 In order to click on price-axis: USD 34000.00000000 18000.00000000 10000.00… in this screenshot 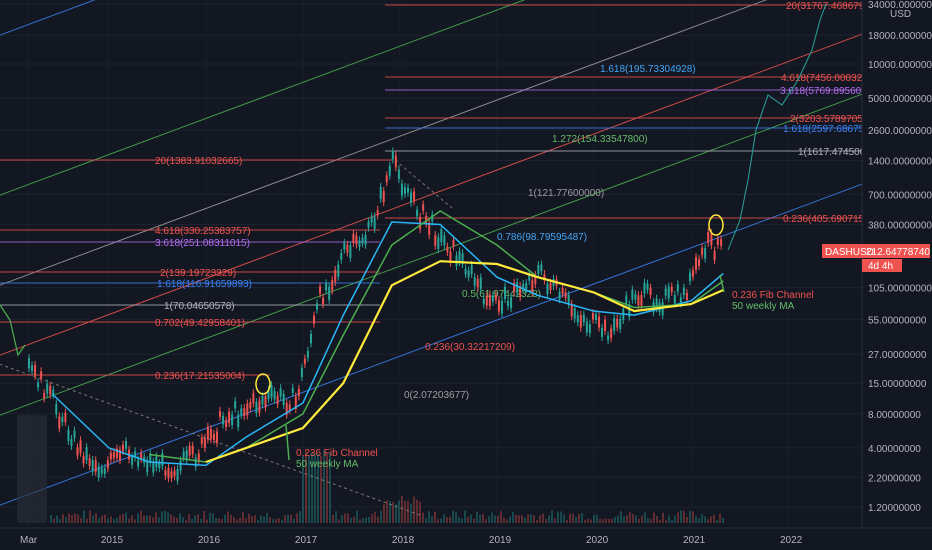, I will do `click(877, 264)`.